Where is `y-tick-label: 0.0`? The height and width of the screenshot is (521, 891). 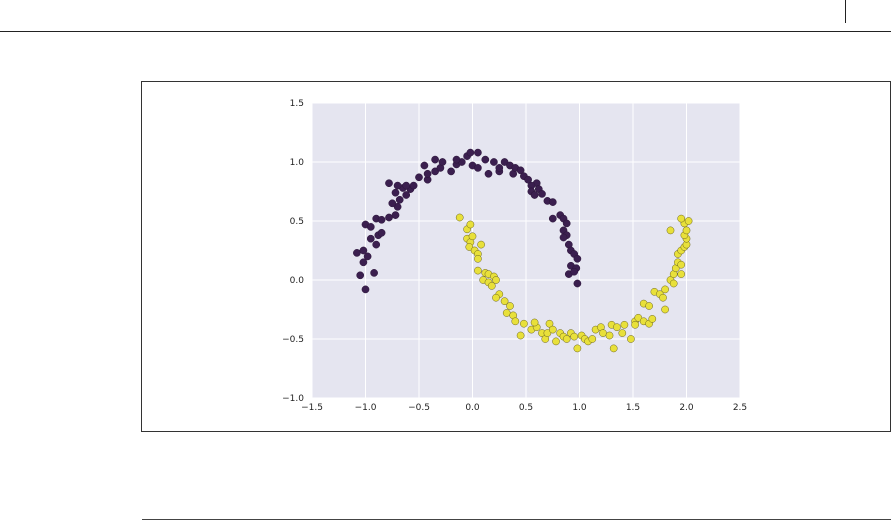 y-tick-label: 0.0 is located at coordinates (297, 281).